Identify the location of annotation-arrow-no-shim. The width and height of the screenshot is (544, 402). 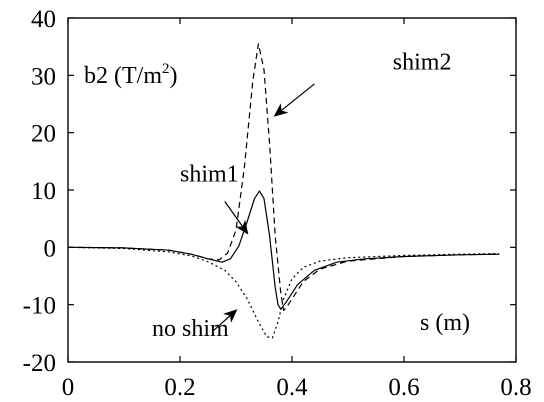
(225, 320).